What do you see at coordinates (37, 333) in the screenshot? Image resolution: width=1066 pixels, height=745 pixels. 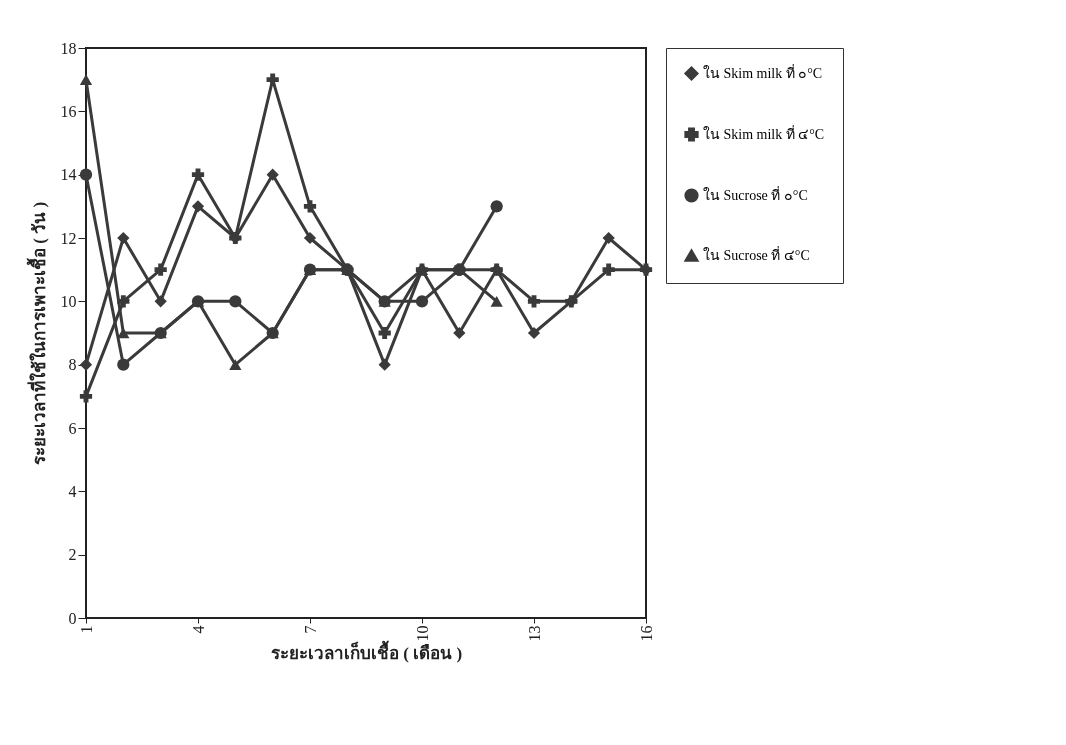 I see `y-axis-title: ระยะเวลาที่ใช้ในการเพาะเชื้อ ( วัน )` at bounding box center [37, 333].